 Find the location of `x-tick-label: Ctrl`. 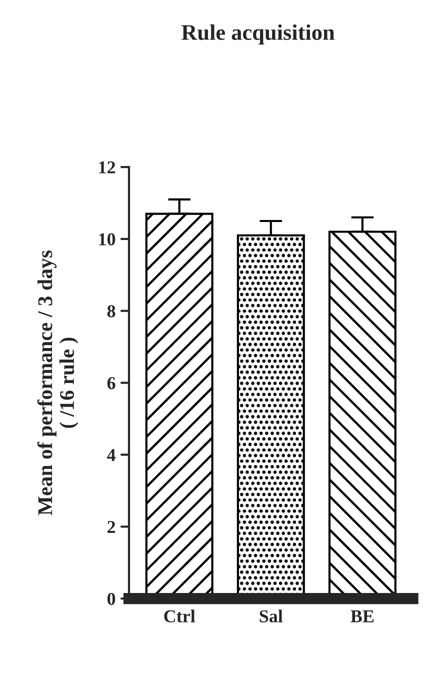

x-tick-label: Ctrl is located at coordinates (180, 616).